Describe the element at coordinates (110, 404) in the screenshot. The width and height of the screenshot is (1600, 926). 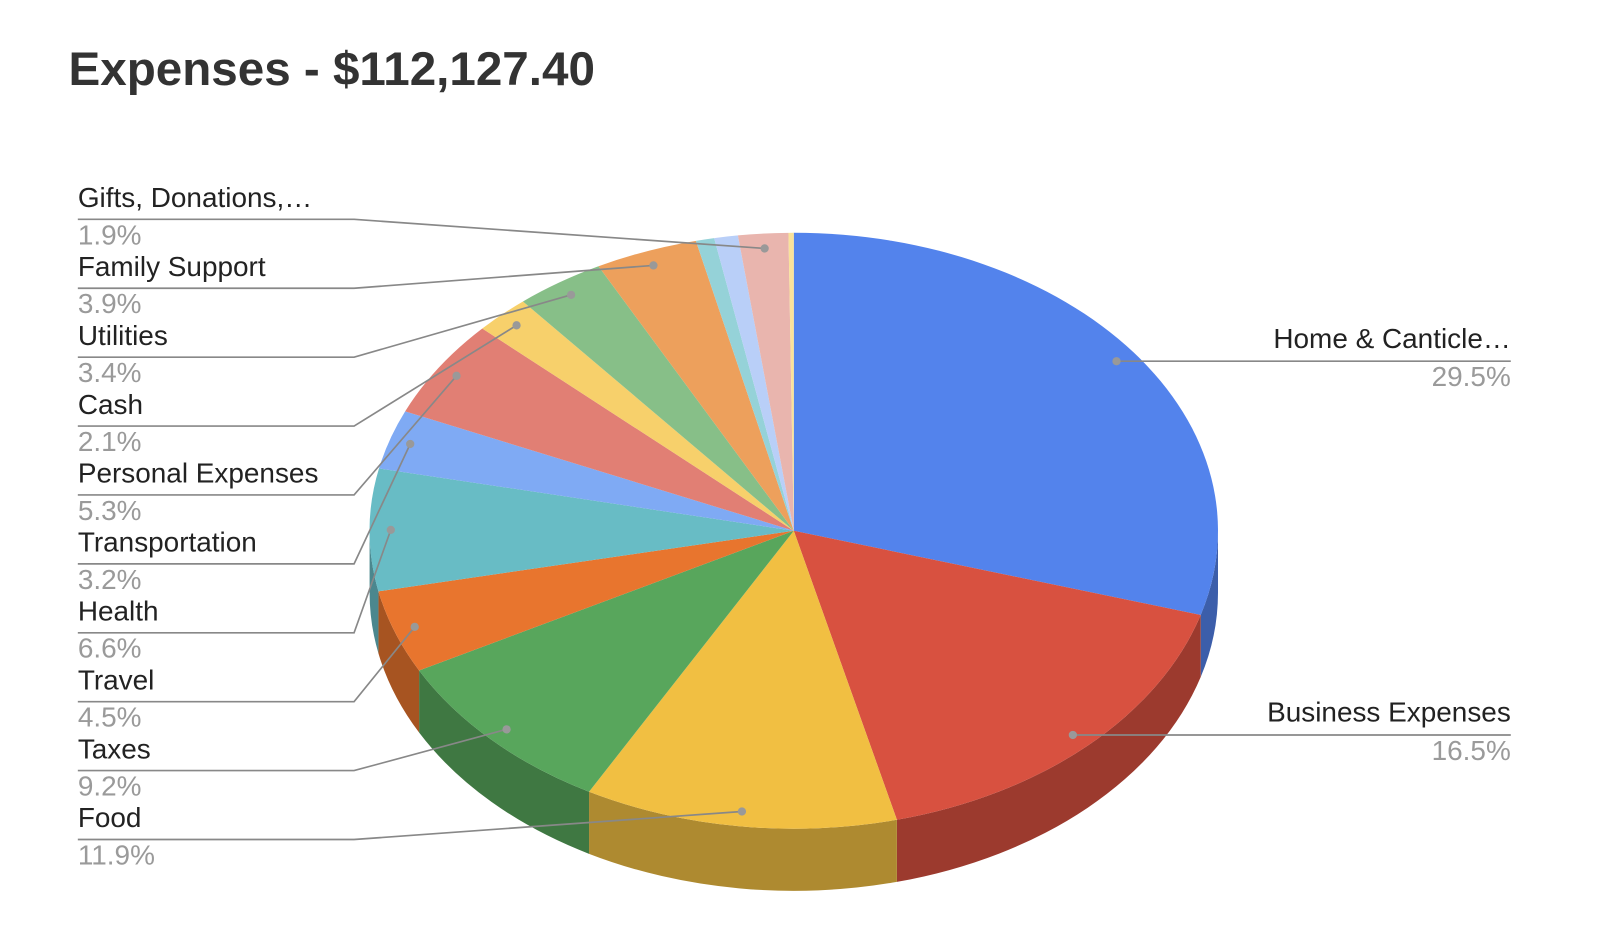
I see `label-name: Cash` at that location.